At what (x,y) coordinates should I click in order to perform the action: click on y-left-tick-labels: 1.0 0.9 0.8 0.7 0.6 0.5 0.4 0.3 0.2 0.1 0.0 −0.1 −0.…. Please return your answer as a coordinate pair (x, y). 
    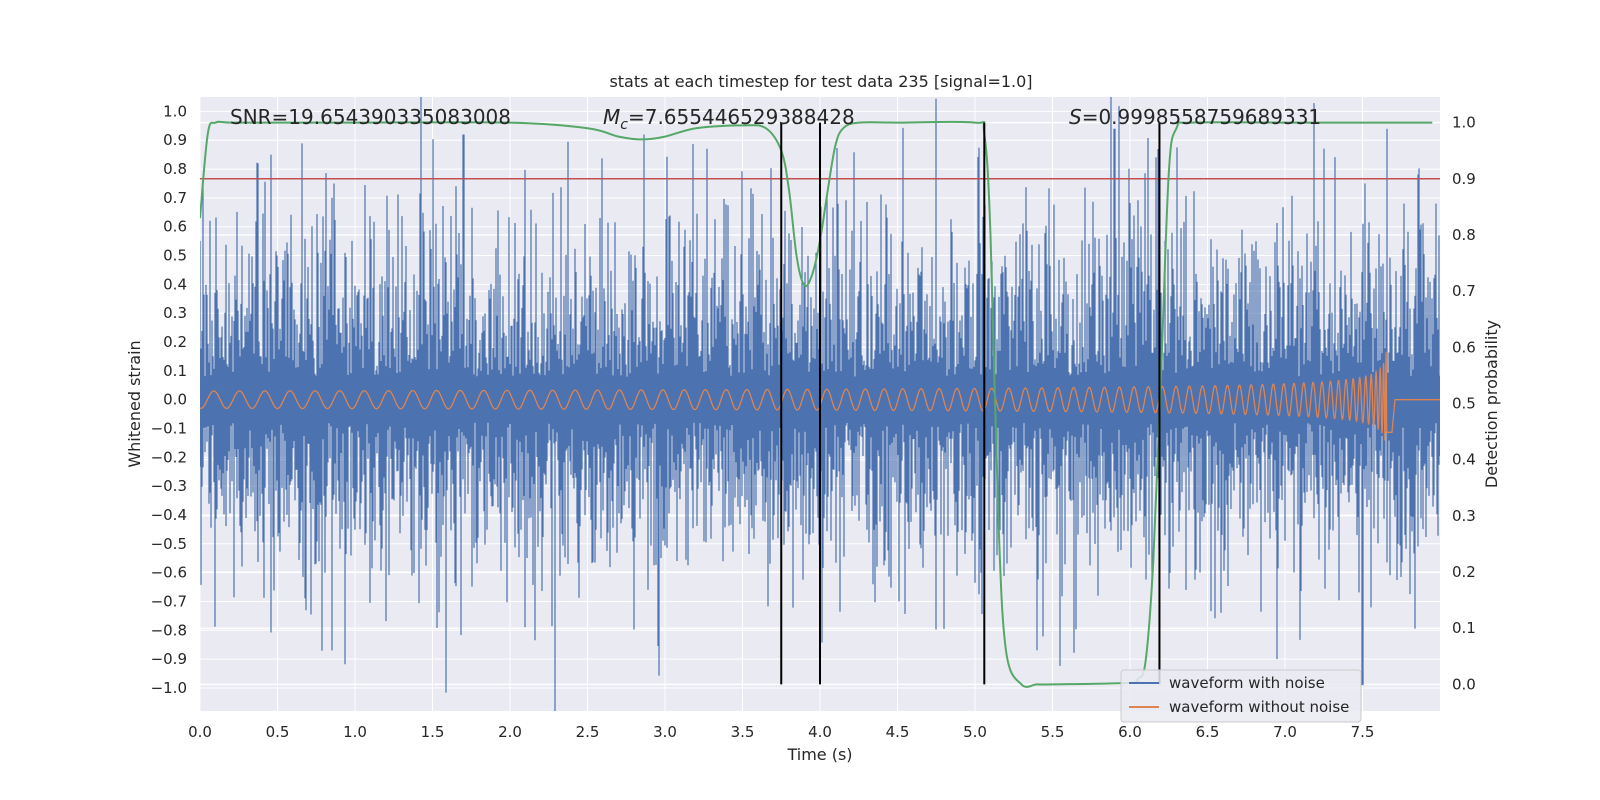
    Looking at the image, I should click on (169, 399).